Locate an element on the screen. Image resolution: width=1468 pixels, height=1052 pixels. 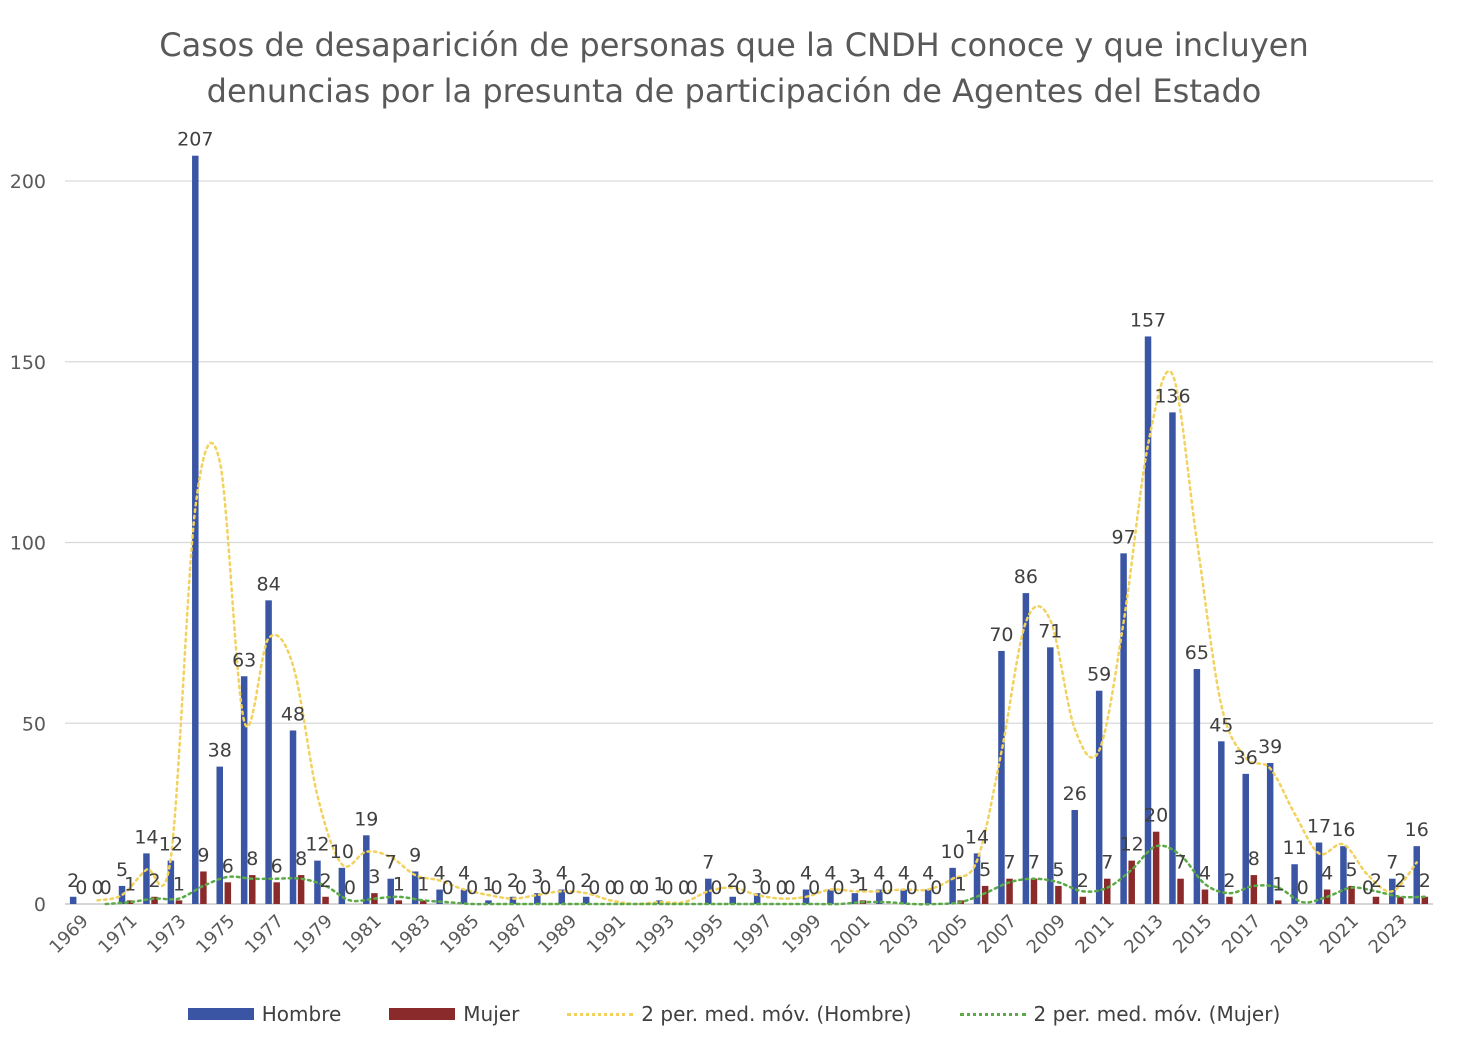
data-label-mujer-2005: 1 is located at coordinates (961, 884).